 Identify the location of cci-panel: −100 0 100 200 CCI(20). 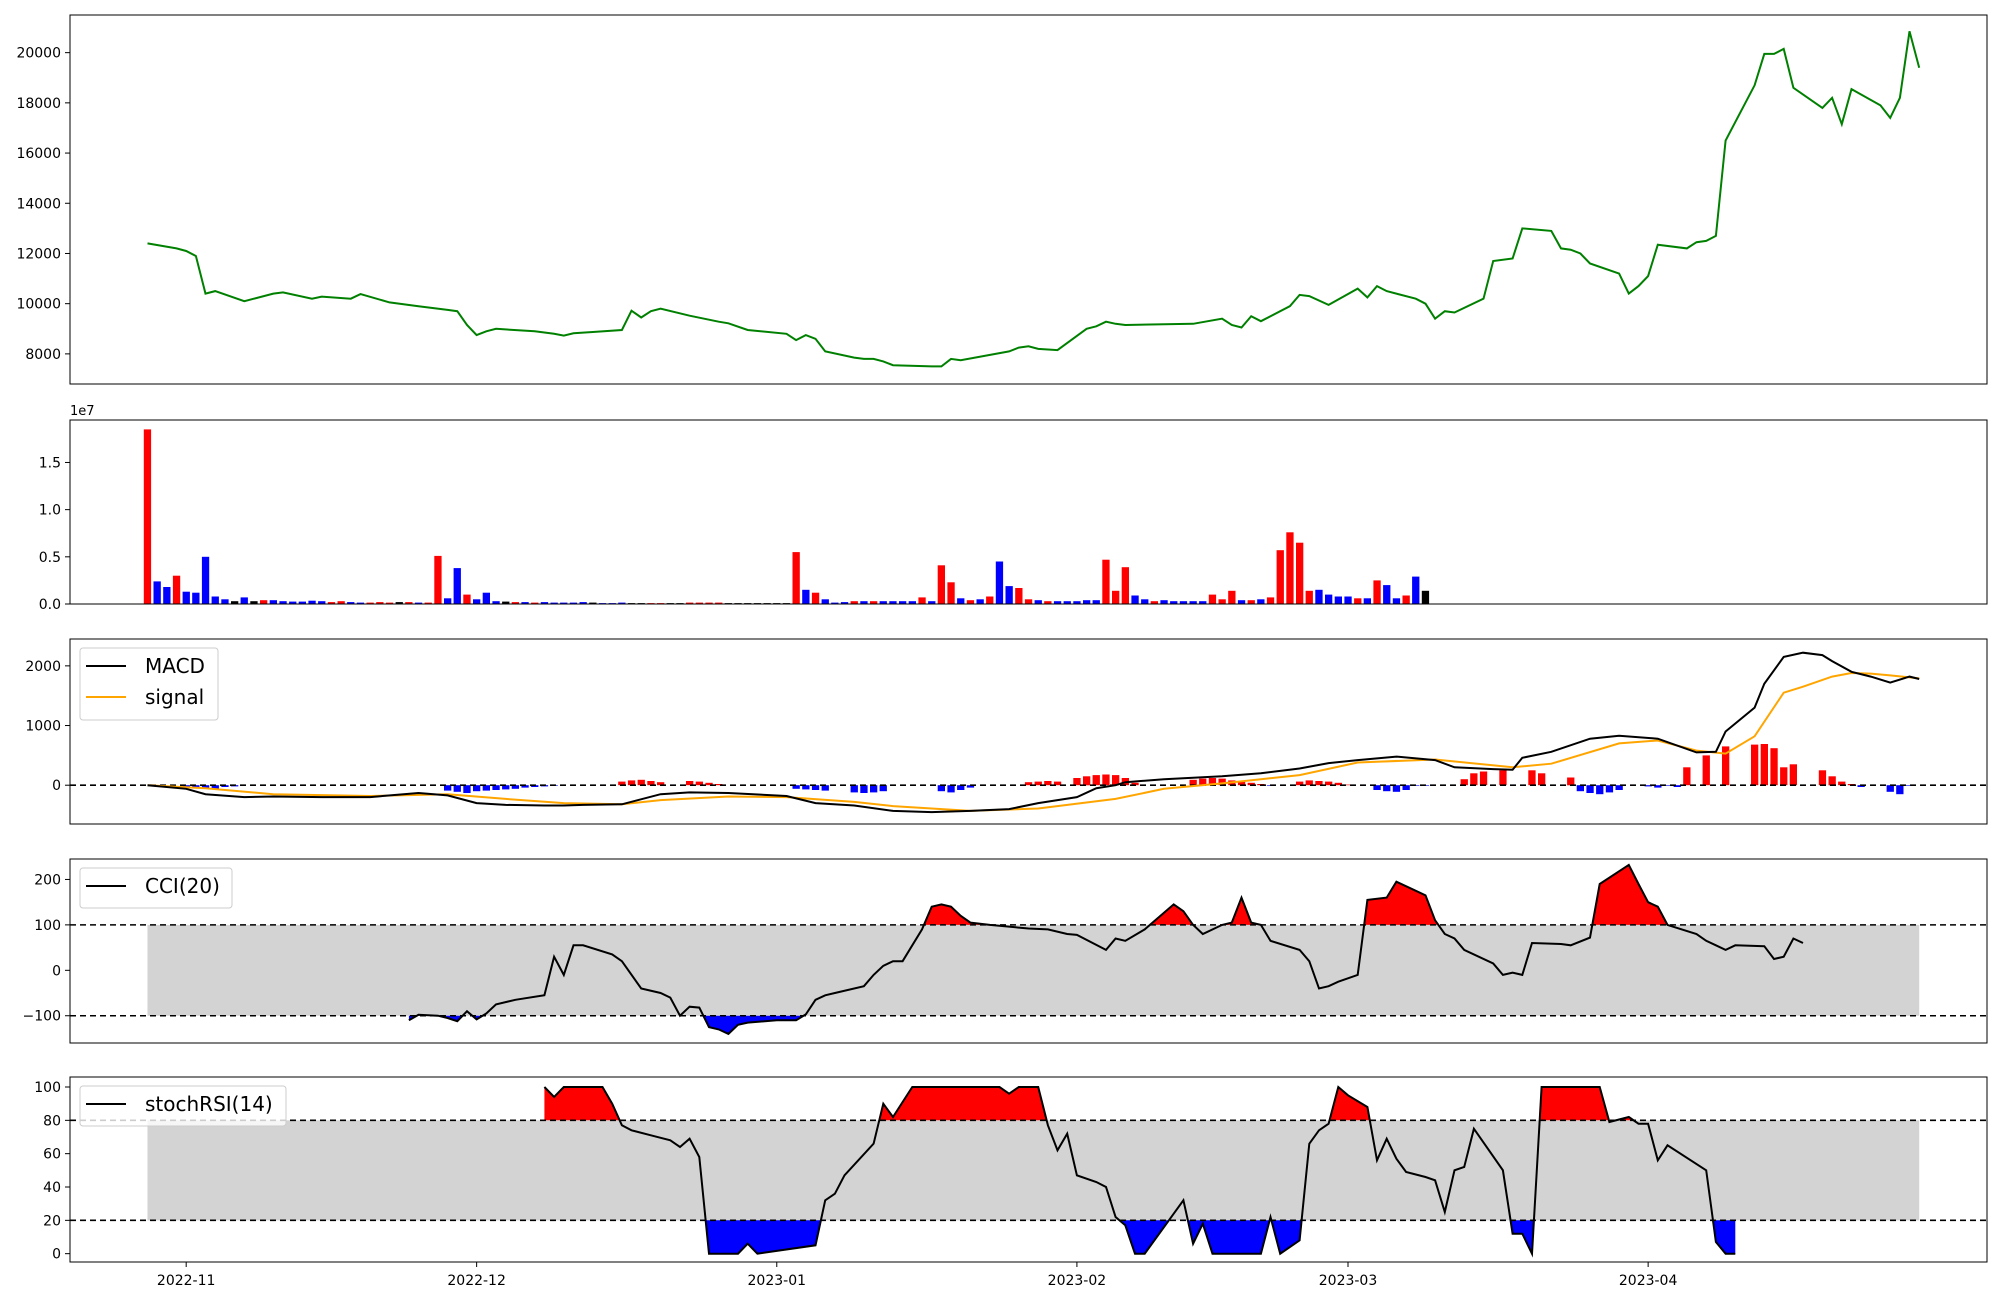
(1005, 951).